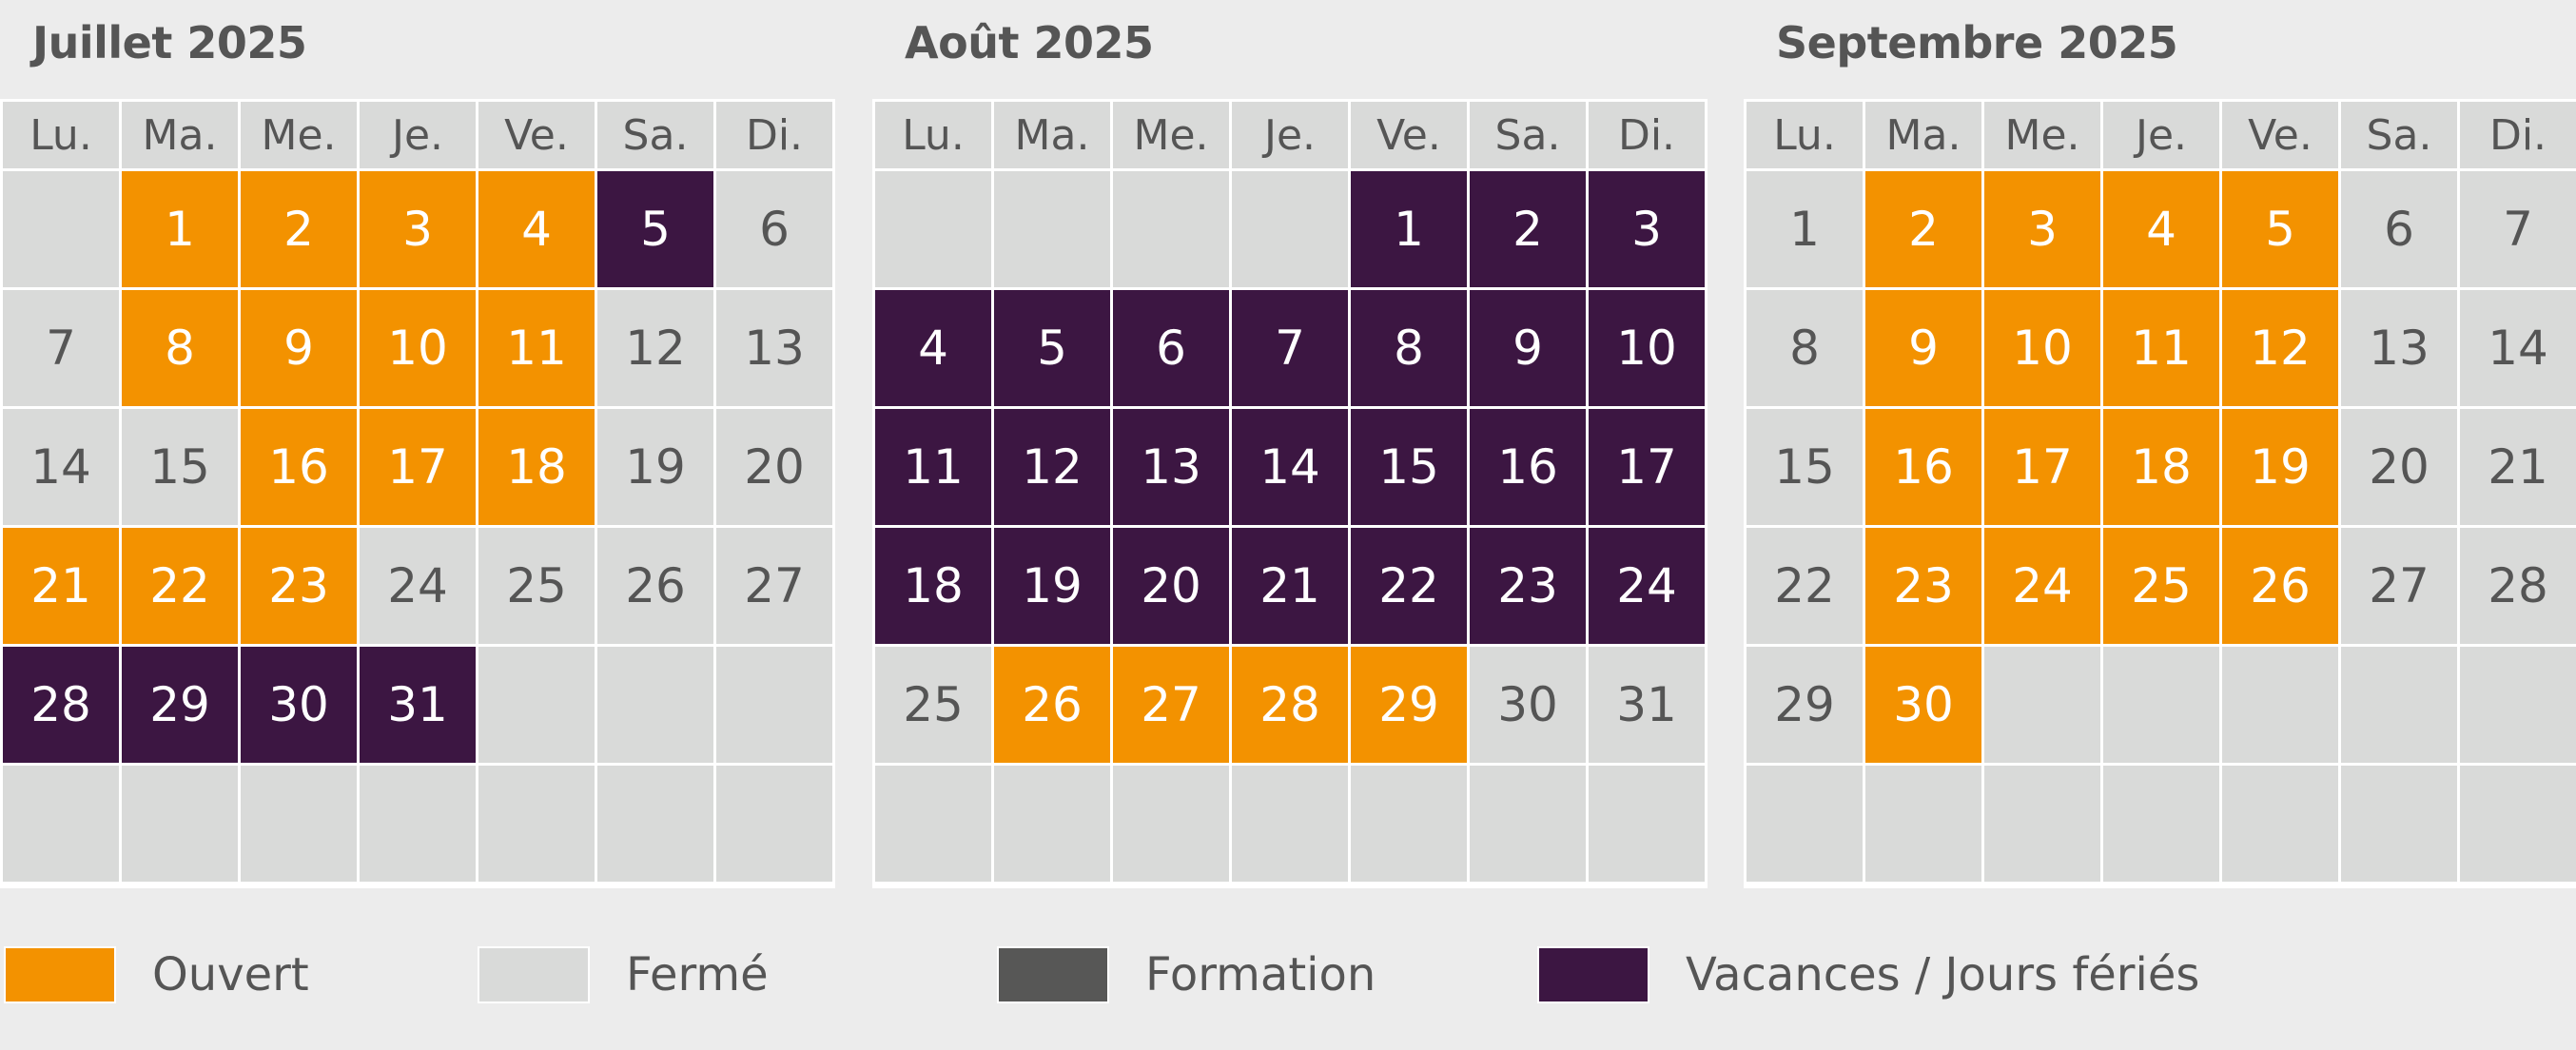  Describe the element at coordinates (1593, 974) in the screenshot. I see `legend-swatch-holiday` at that location.